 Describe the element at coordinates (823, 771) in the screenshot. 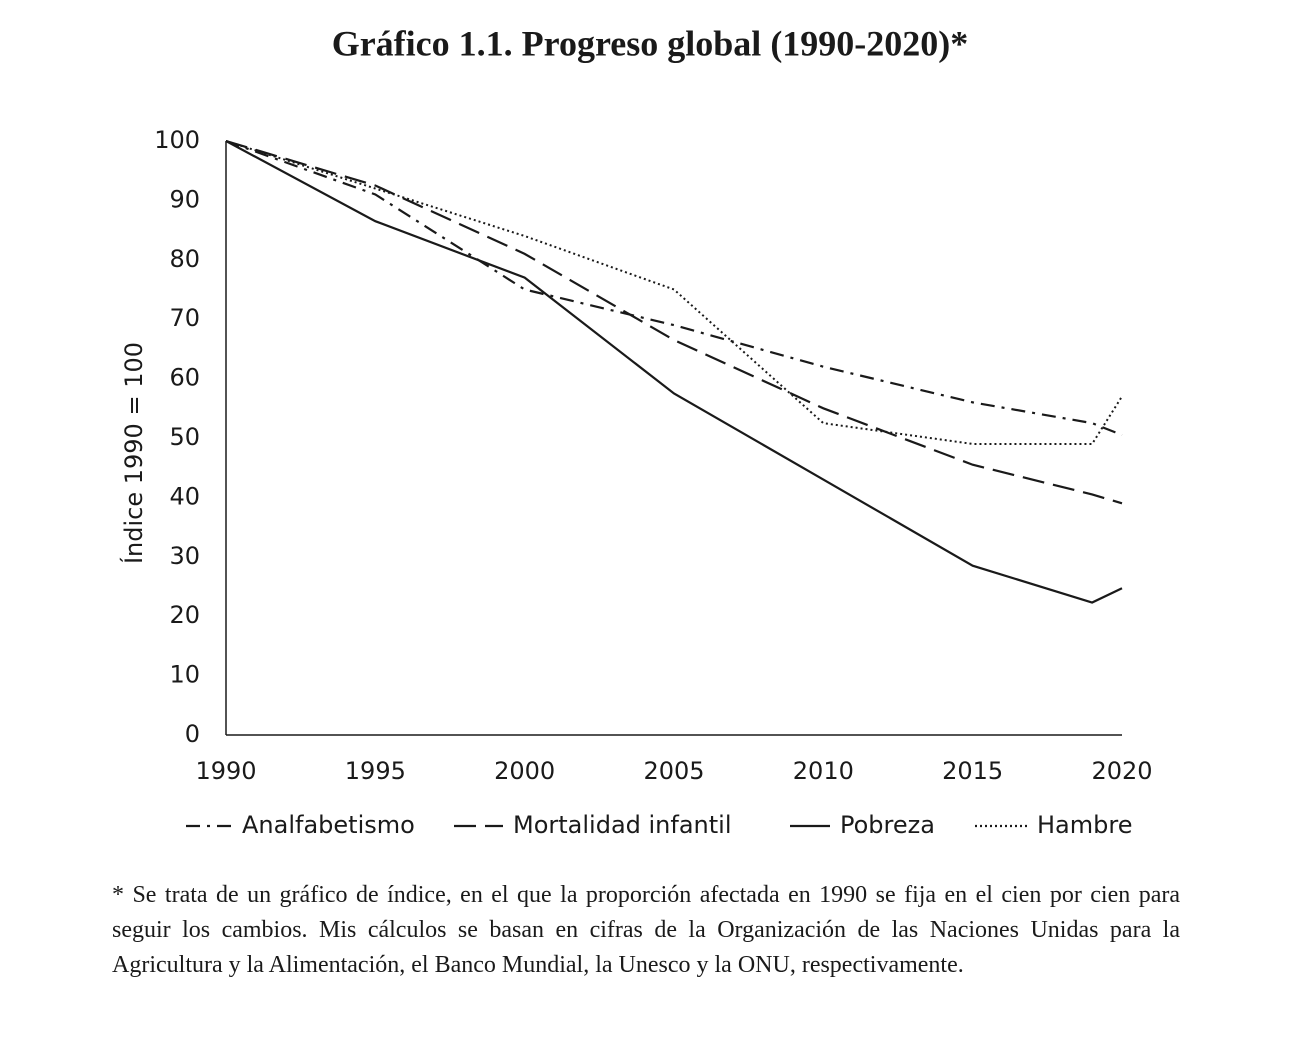

I see `x-tick-label: 2010` at that location.